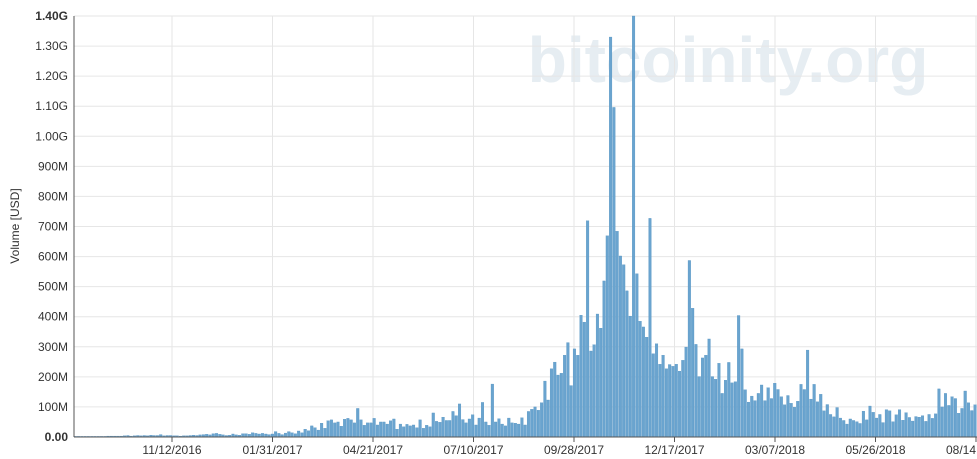  What do you see at coordinates (473, 450) in the screenshot?
I see `x-tick-label: 07/10/2017` at bounding box center [473, 450].